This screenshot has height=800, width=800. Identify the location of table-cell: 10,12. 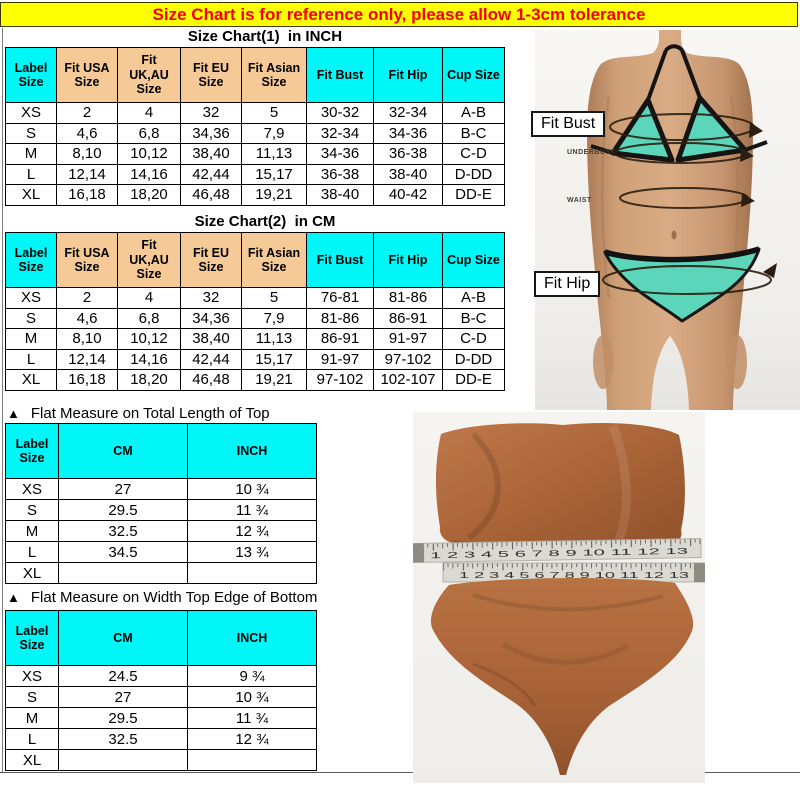
(149, 339).